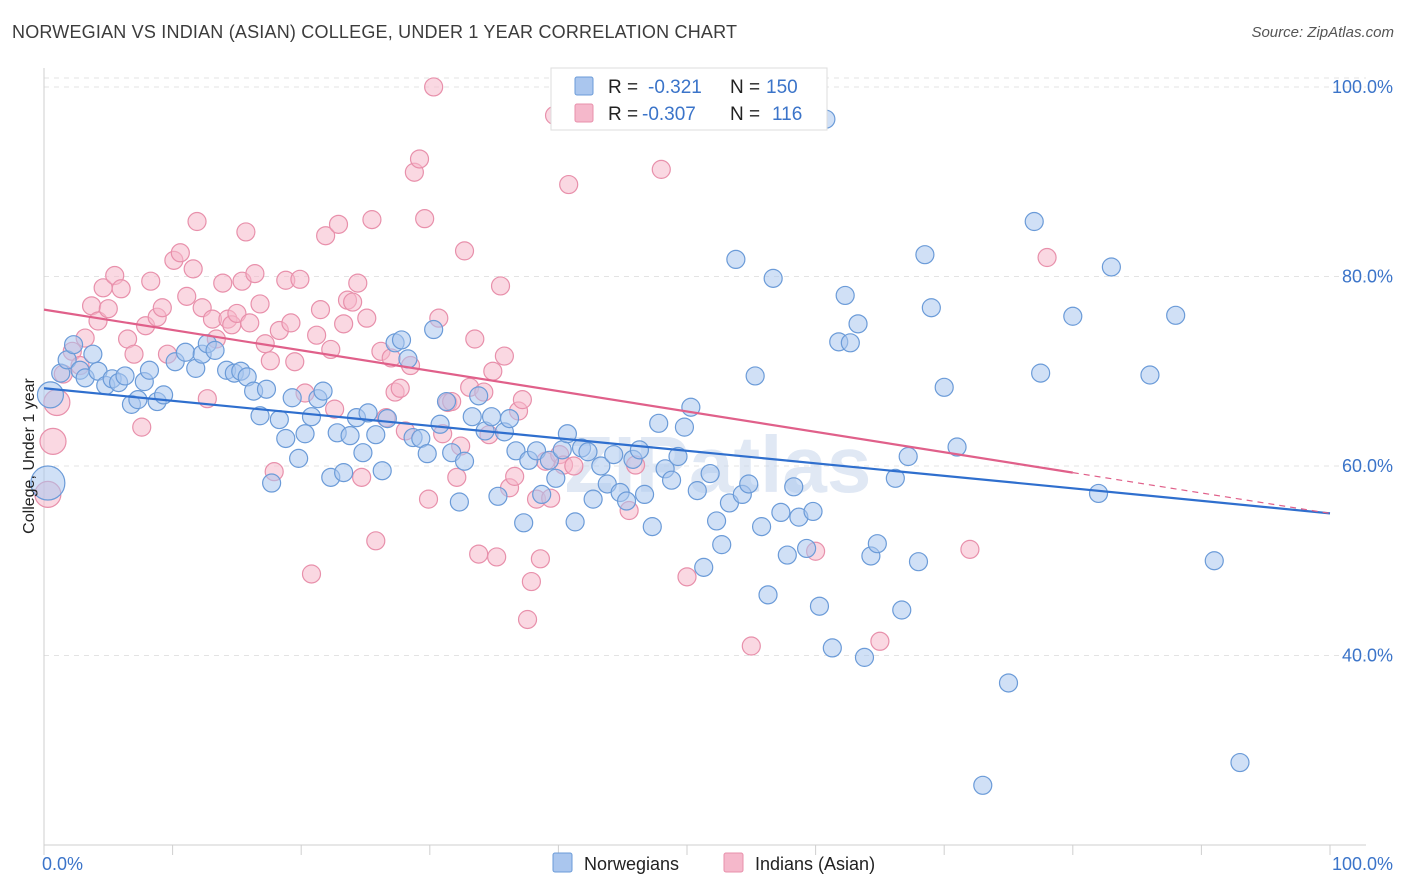 This screenshot has width=1406, height=892. I want to click on bottom-legend-label-norwegians: Norwegians, so click(631, 864).